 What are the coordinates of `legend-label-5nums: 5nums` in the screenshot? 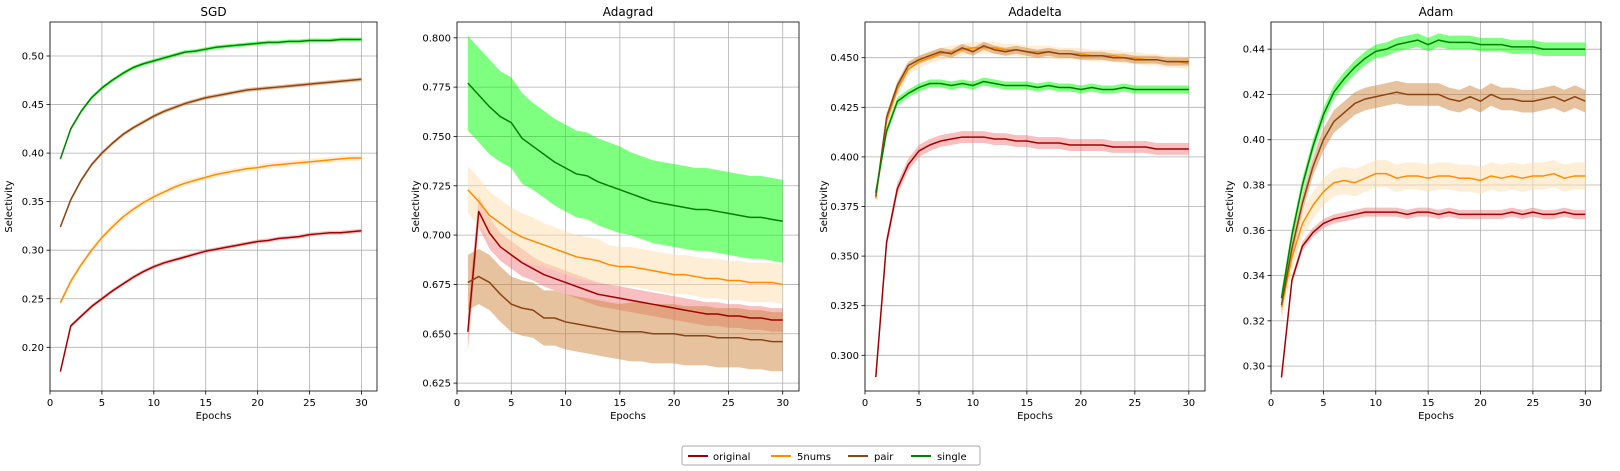 It's located at (814, 457).